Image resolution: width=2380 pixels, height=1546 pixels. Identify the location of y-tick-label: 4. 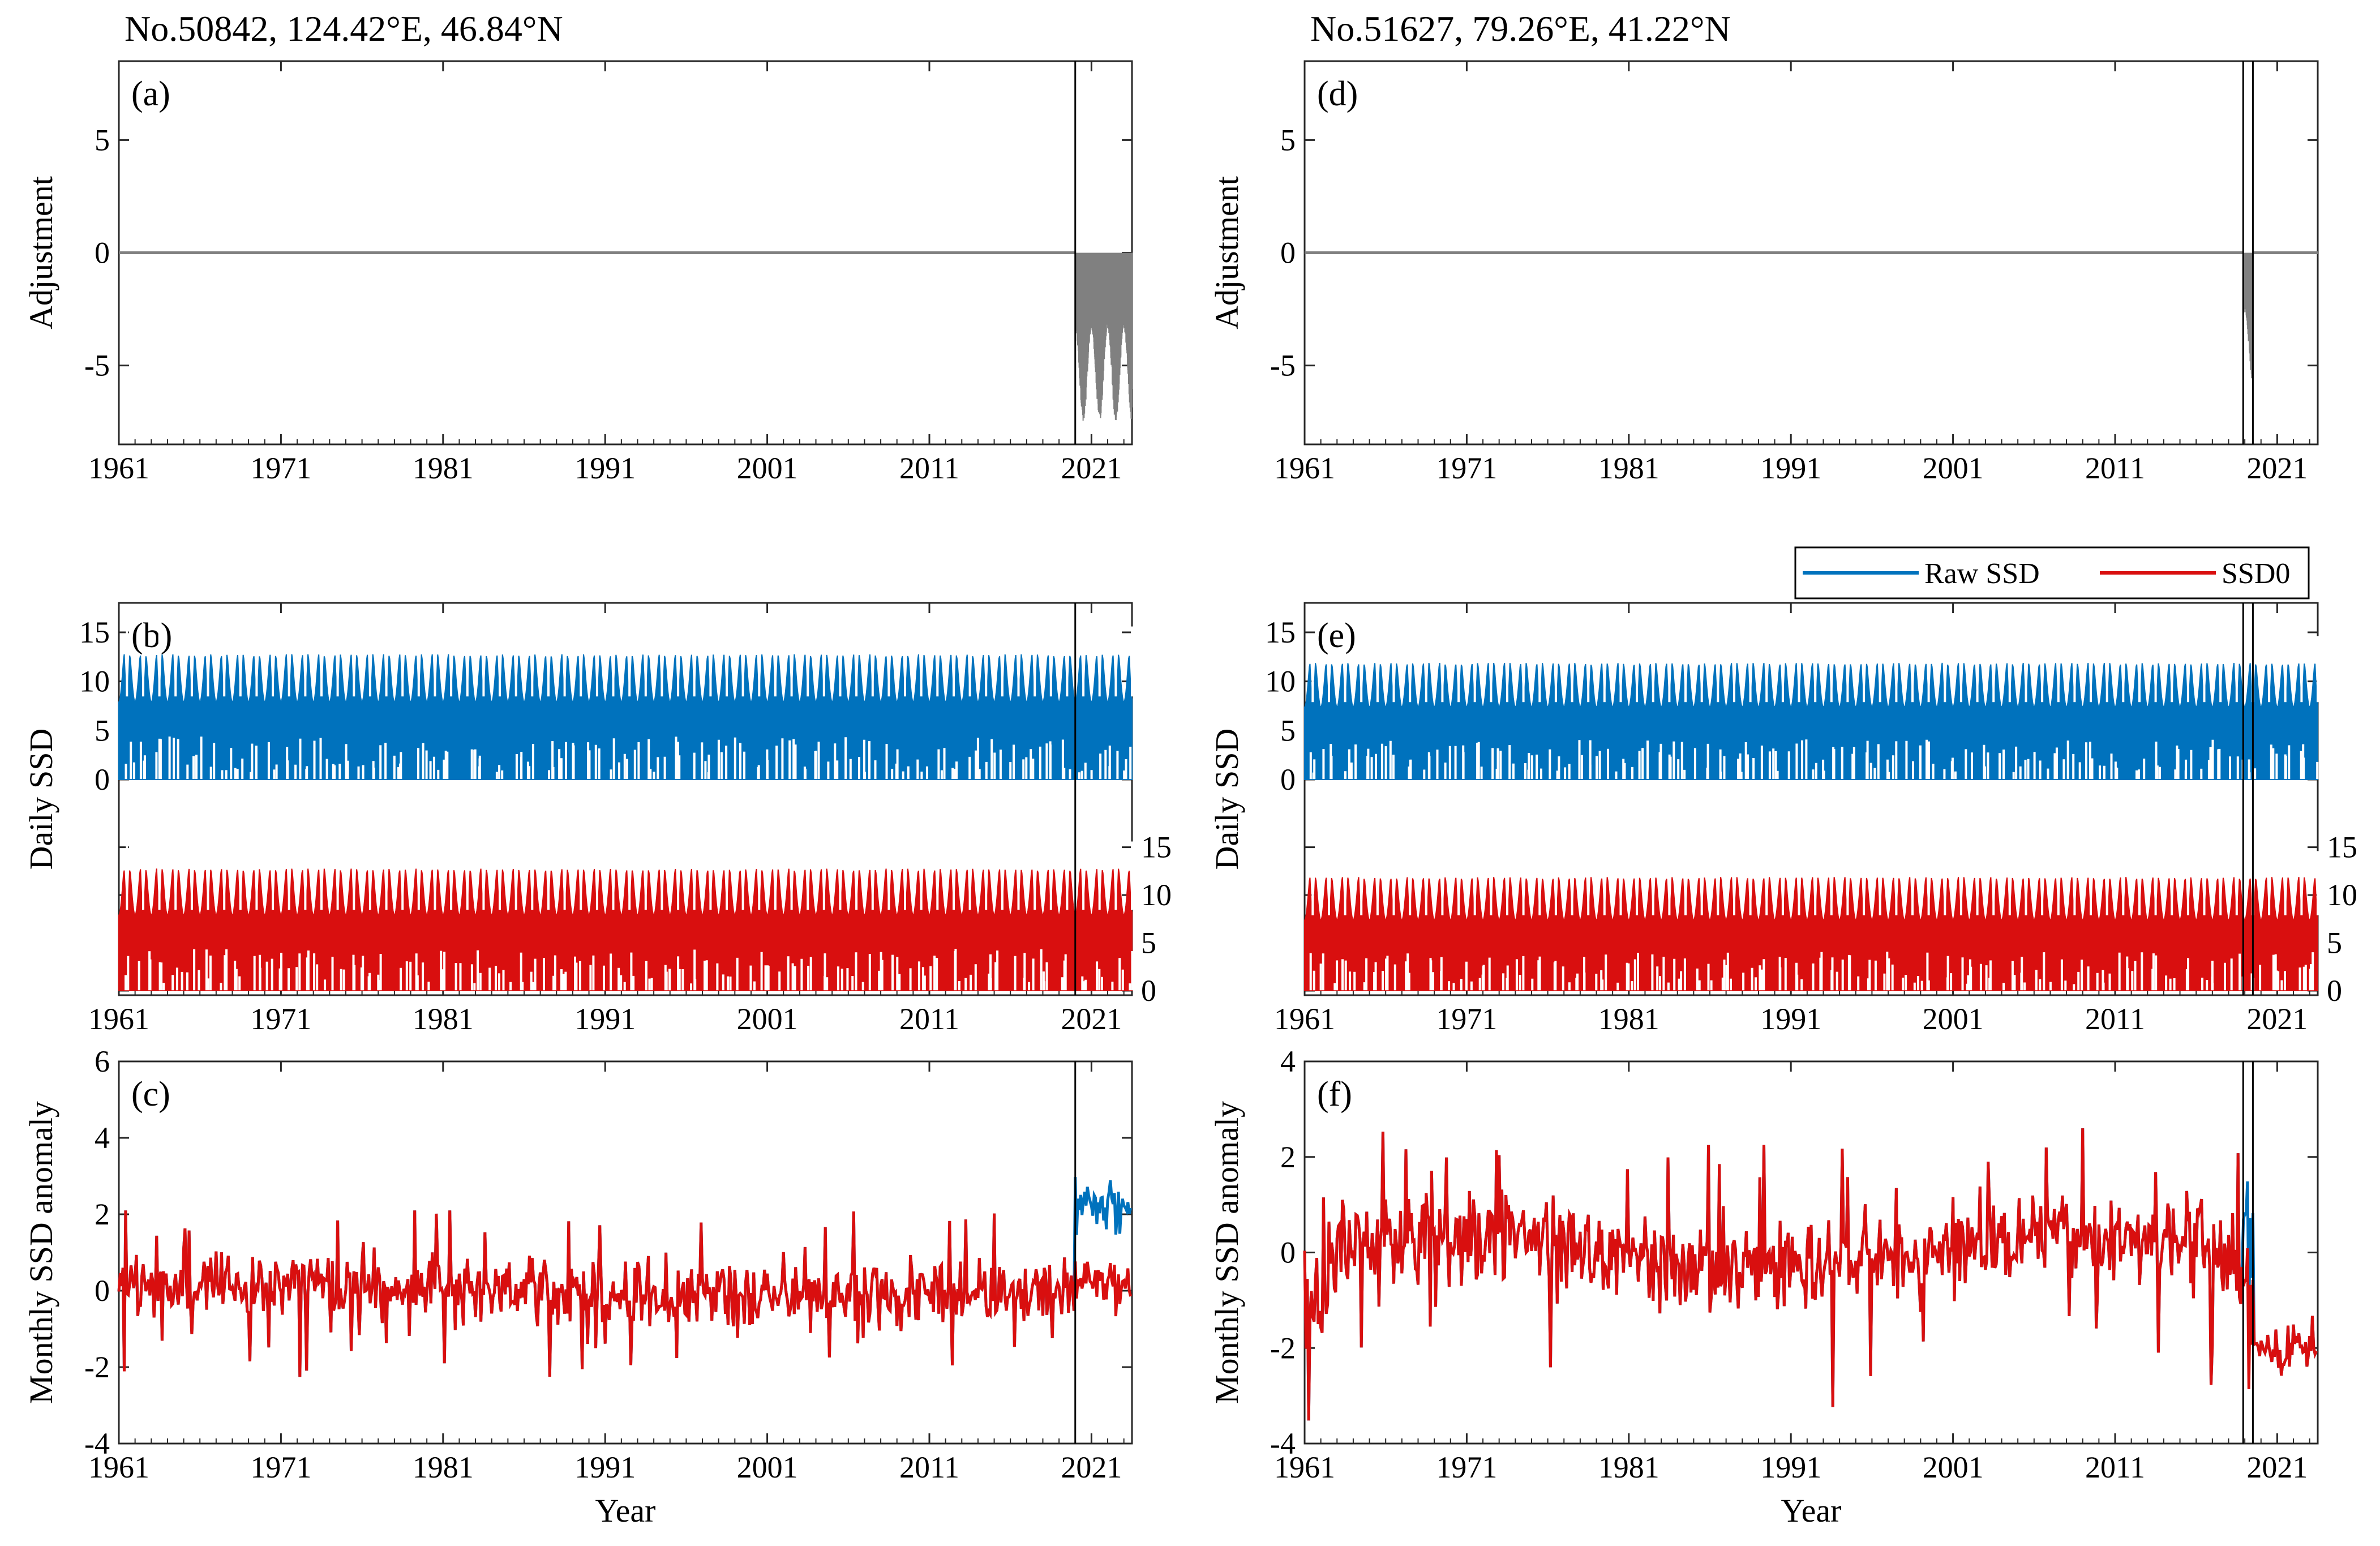
(103, 1138).